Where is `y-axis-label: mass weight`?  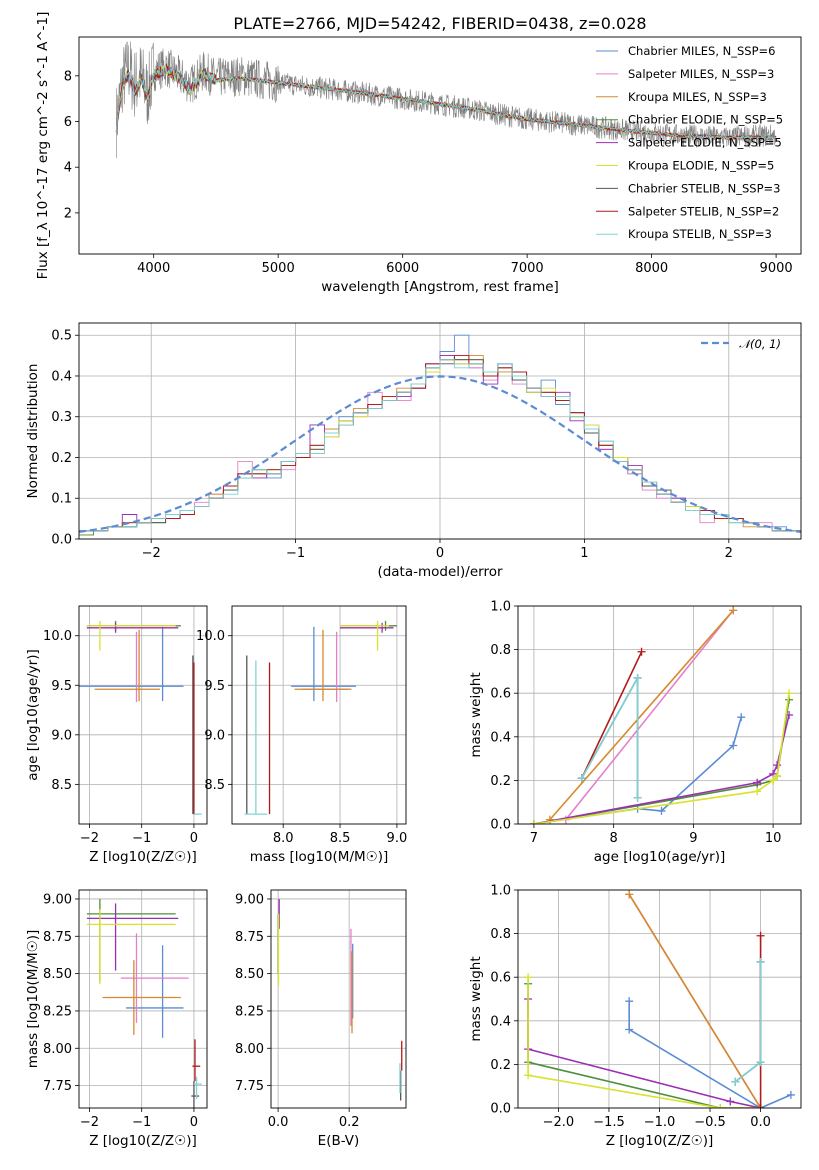 y-axis-label: mass weight is located at coordinates (476, 714).